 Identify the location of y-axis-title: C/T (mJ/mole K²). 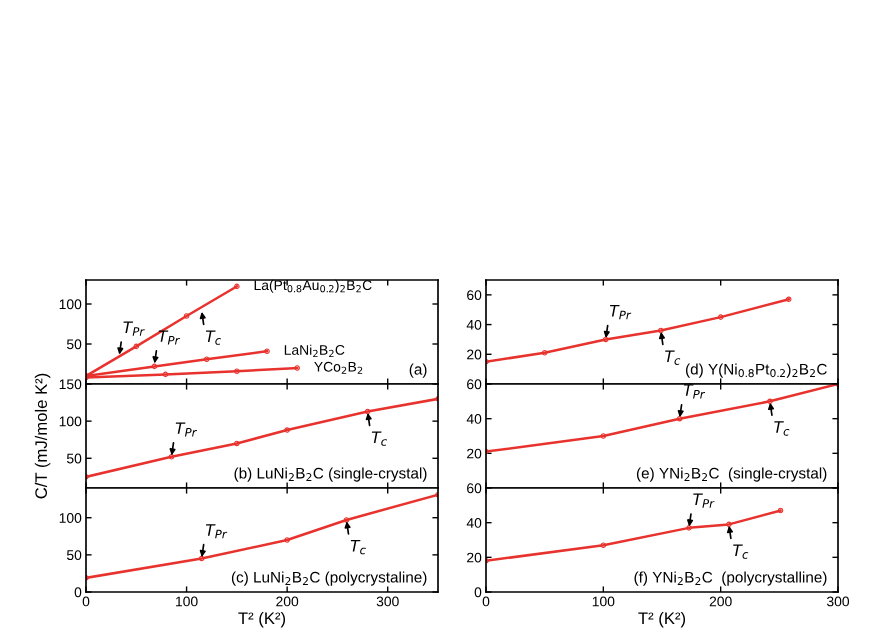
(42, 436).